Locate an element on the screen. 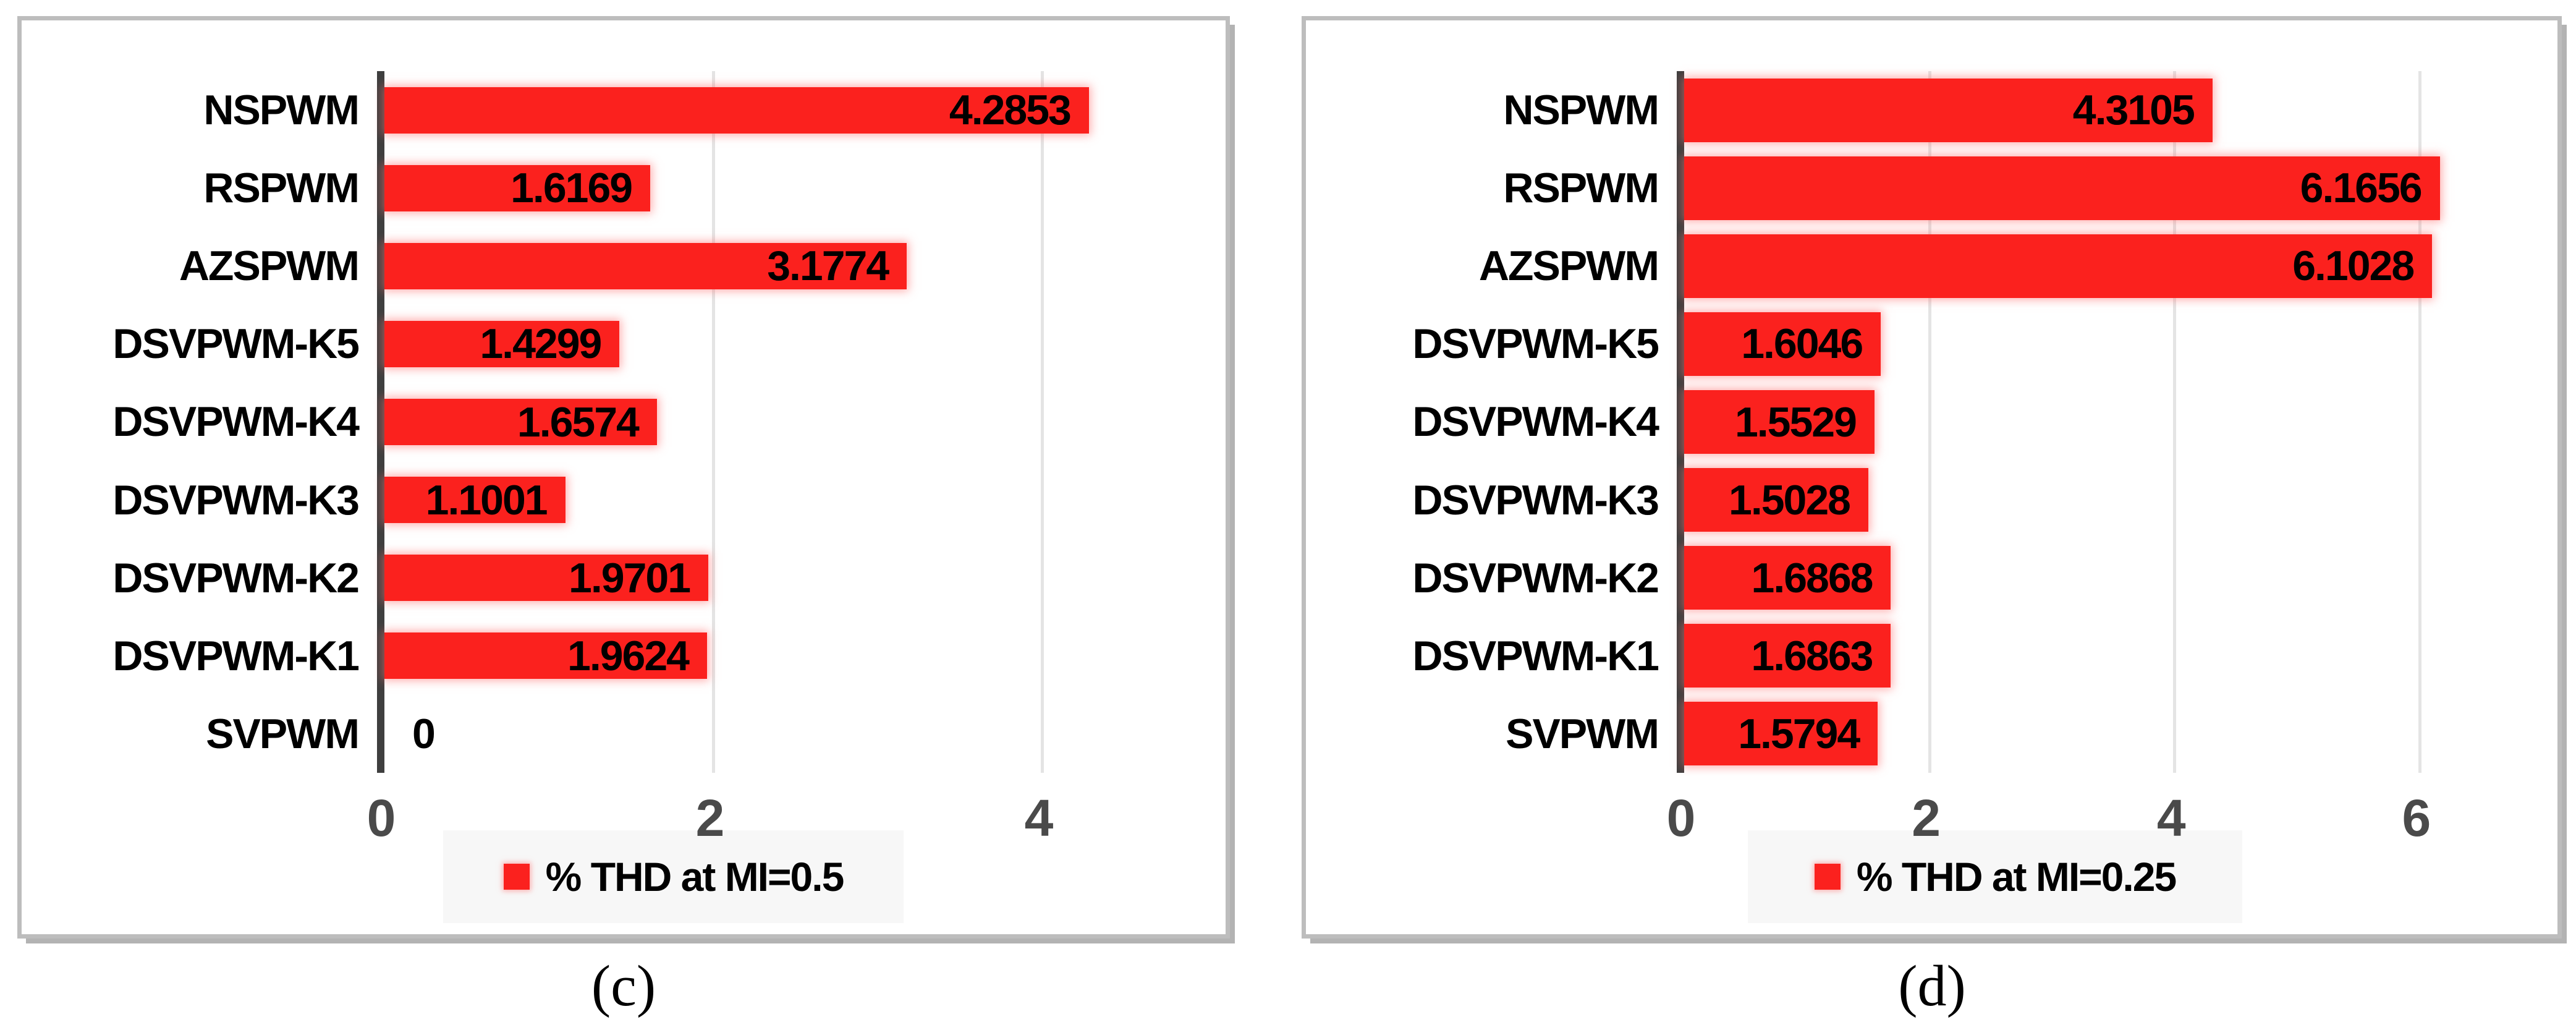 Image resolution: width=2576 pixels, height=1022 pixels. legend: % THD at MI=0.25 is located at coordinates (1995, 876).